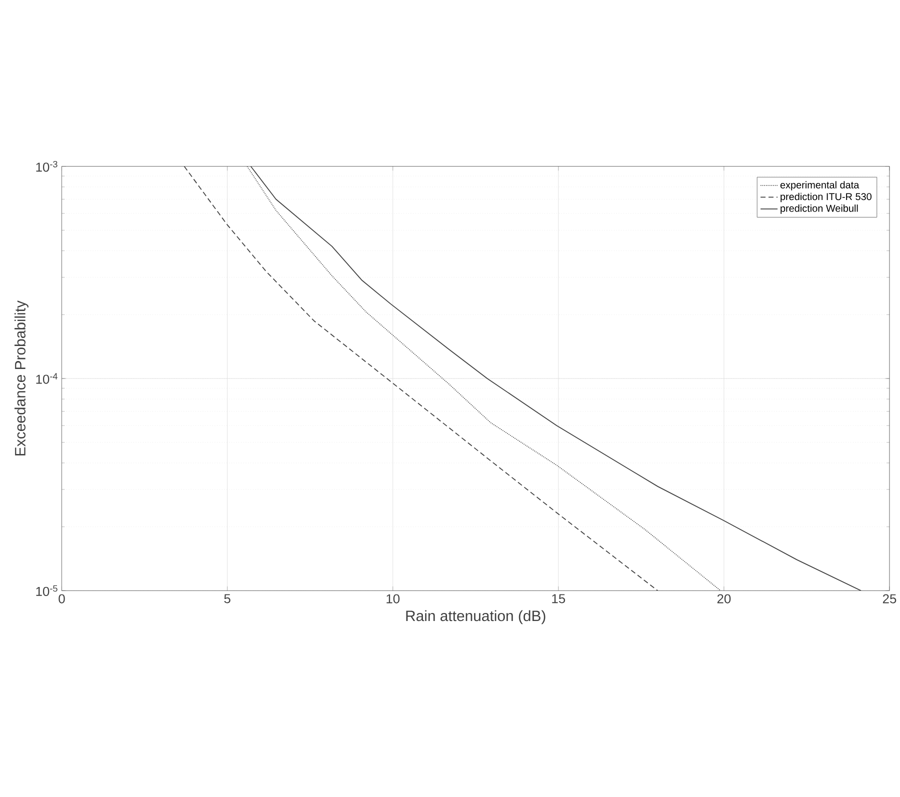 The width and height of the screenshot is (900, 797). What do you see at coordinates (21, 378) in the screenshot?
I see `y-axis-title: Exceedance Probability` at bounding box center [21, 378].